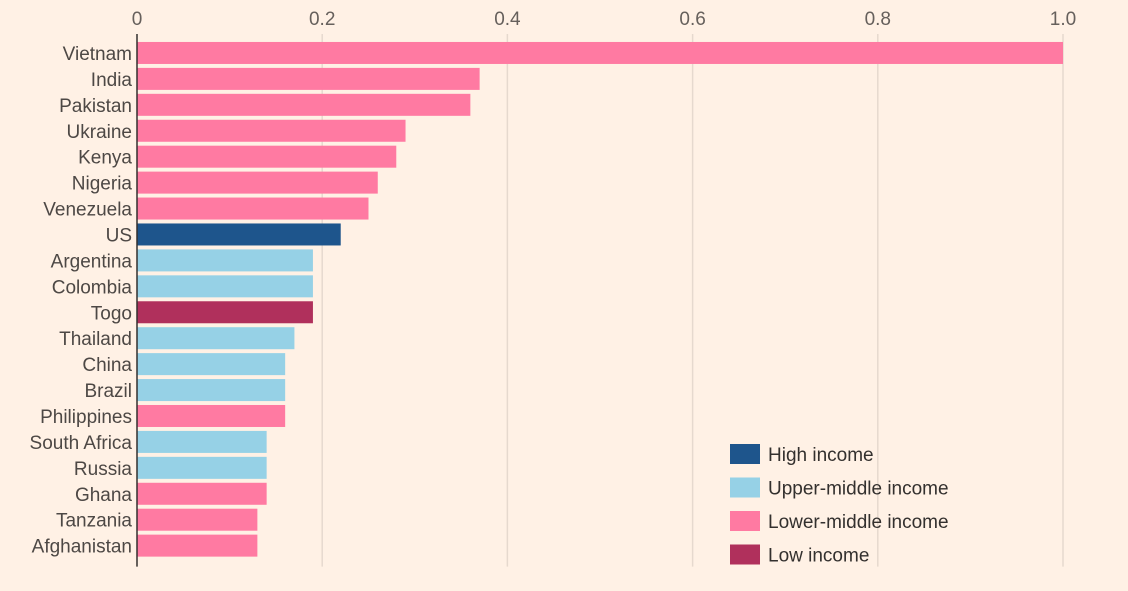 The image size is (1128, 591). I want to click on category-label: Colombia, so click(92, 287).